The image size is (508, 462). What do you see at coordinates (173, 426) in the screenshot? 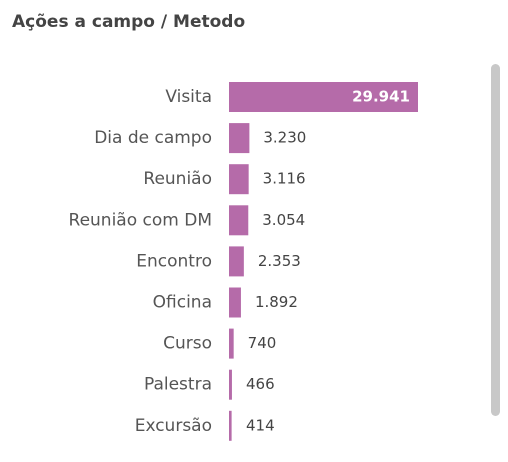
I see `category-label: Excursão` at bounding box center [173, 426].